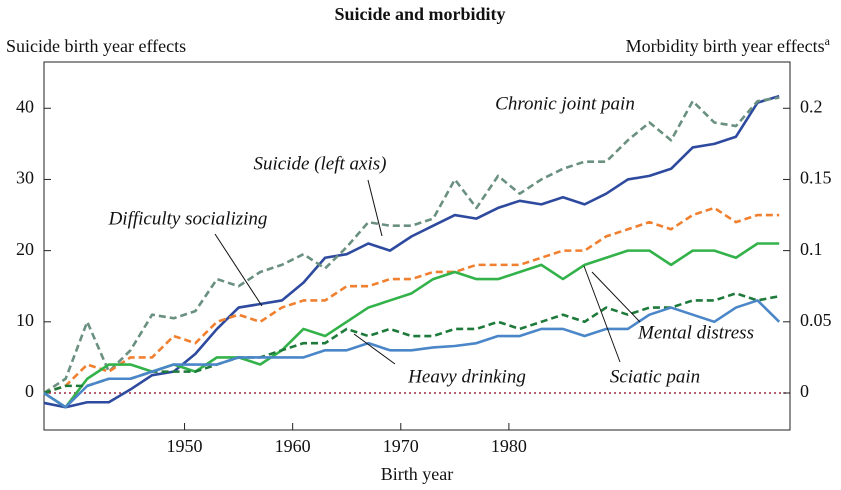 The width and height of the screenshot is (841, 490). What do you see at coordinates (185, 446) in the screenshot?
I see `x-tick-label: 1950` at bounding box center [185, 446].